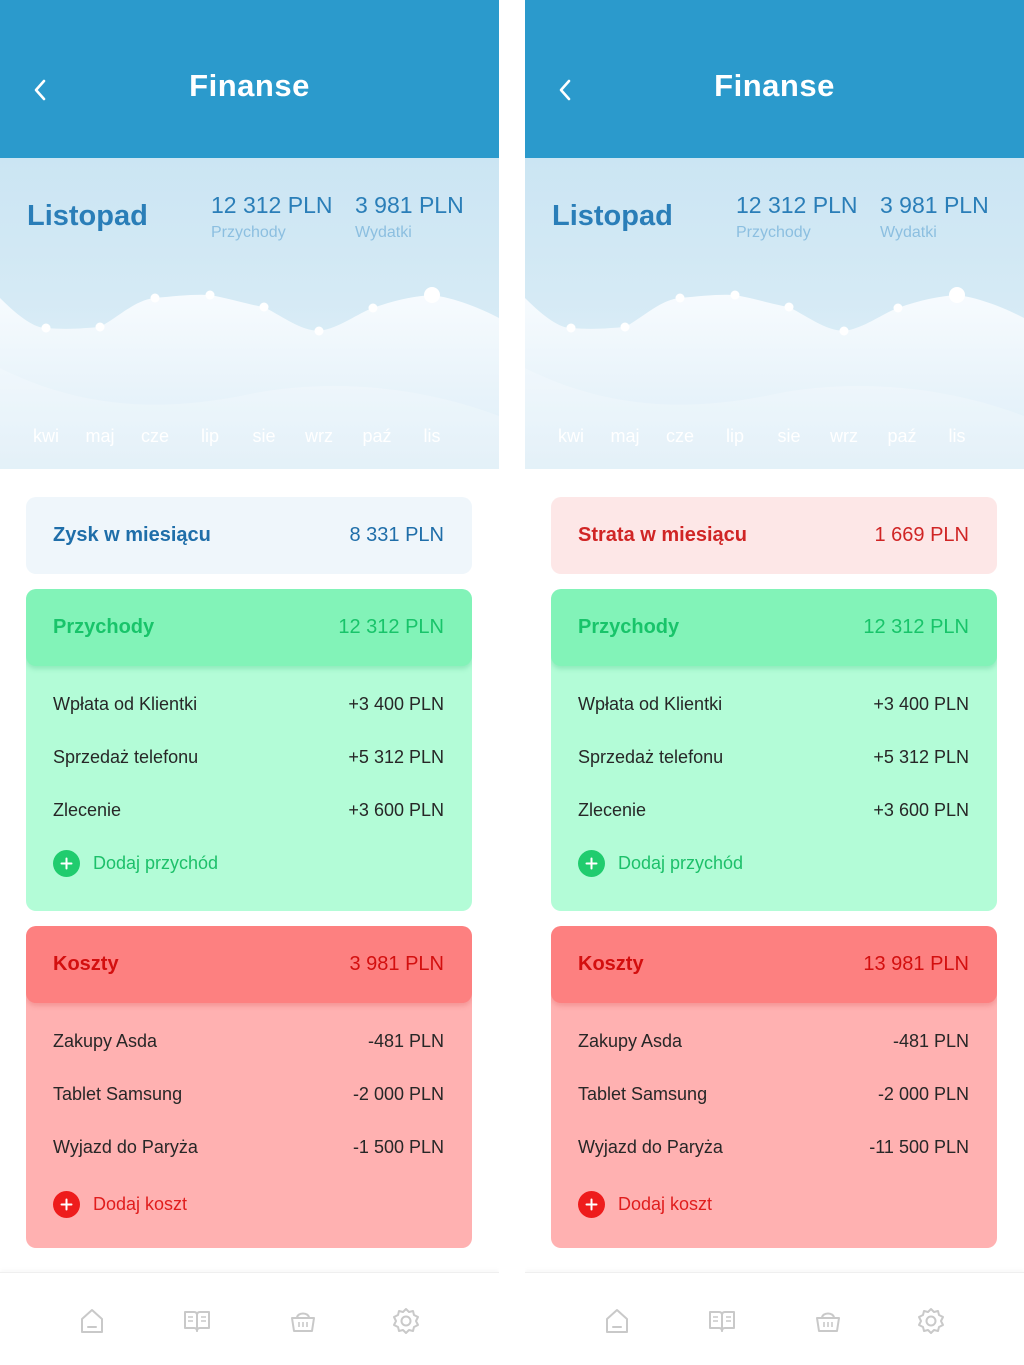 The image size is (1024, 1365). Describe the element at coordinates (665, 1204) in the screenshot. I see `add-cost-label: Dodaj koszt` at that location.